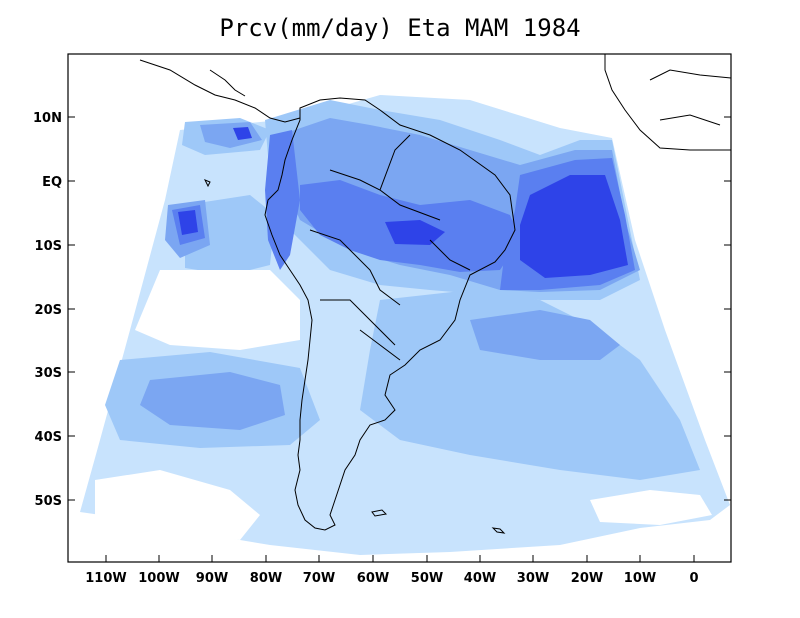 This screenshot has width=800, height=618. What do you see at coordinates (400, 28) in the screenshot?
I see `map-title: Prcv(mm/day) Eta MAM 1984` at bounding box center [400, 28].